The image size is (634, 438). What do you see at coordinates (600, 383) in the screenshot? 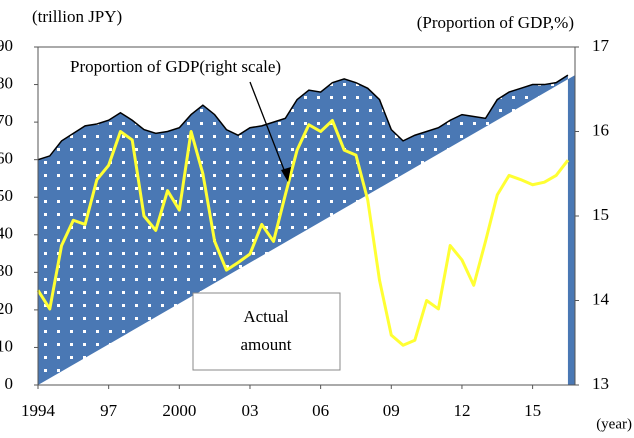
I see `y2-tick-label: 13` at bounding box center [600, 383].